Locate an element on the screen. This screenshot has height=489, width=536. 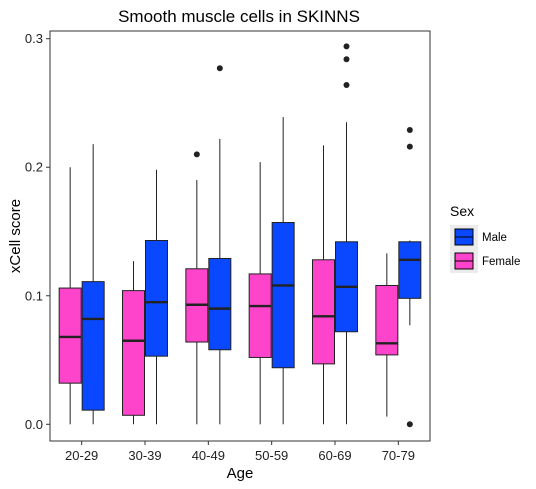
y-axis-ticks: 0.0 0.1 0.2 0.3 is located at coordinates (37, 231).